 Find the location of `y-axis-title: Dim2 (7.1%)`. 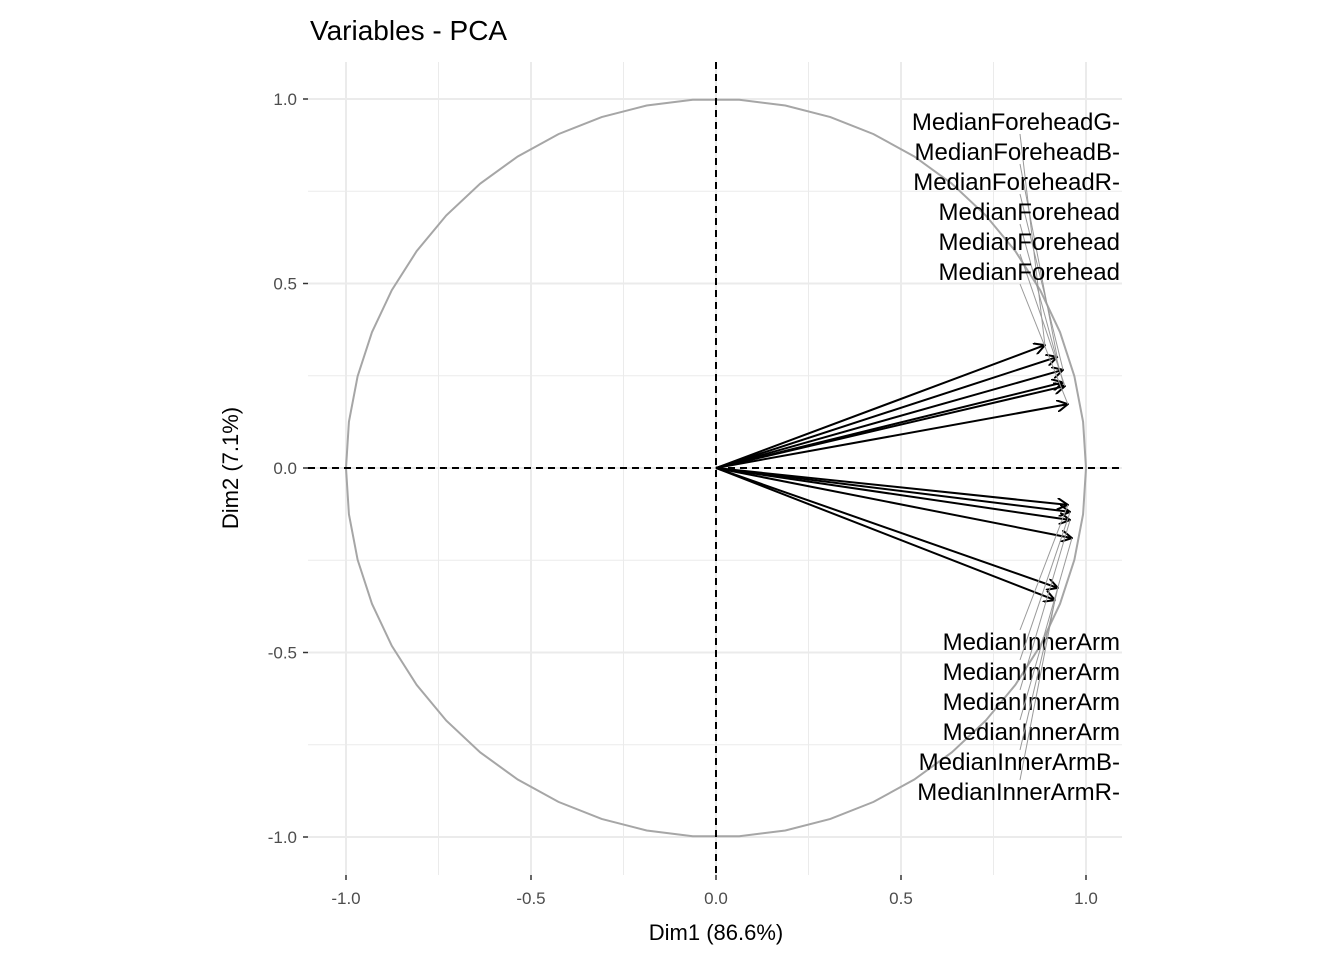

y-axis-title: Dim2 (7.1%) is located at coordinates (230, 468).